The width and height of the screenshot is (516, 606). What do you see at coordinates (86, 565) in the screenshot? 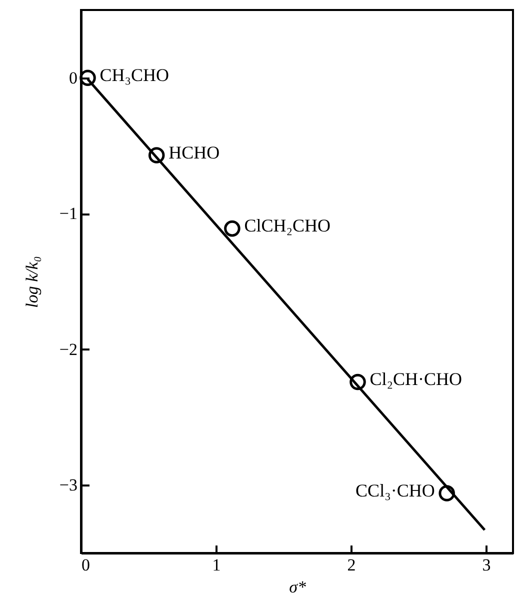
I see `x-tick-label: 0` at bounding box center [86, 565].